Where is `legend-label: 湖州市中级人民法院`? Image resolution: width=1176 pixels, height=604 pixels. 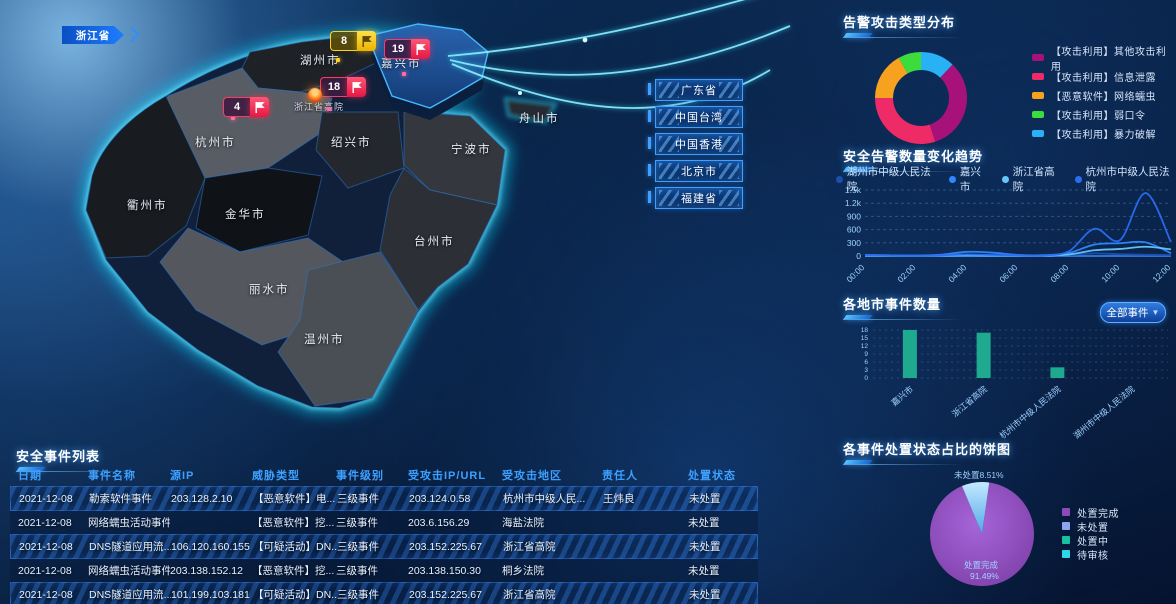
legend-label: 湖州市中级人民法院 is located at coordinates (888, 179).